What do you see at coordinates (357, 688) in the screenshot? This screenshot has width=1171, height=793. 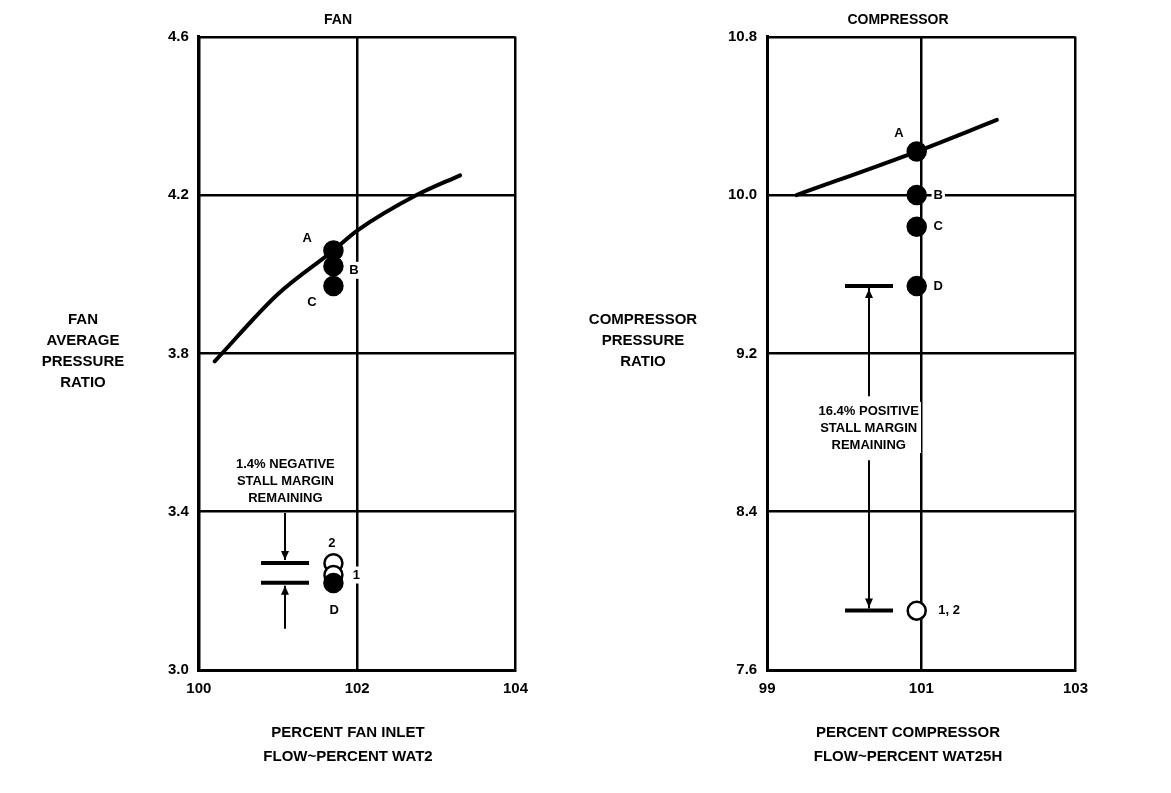 I see `x-tick-label: 102` at bounding box center [357, 688].